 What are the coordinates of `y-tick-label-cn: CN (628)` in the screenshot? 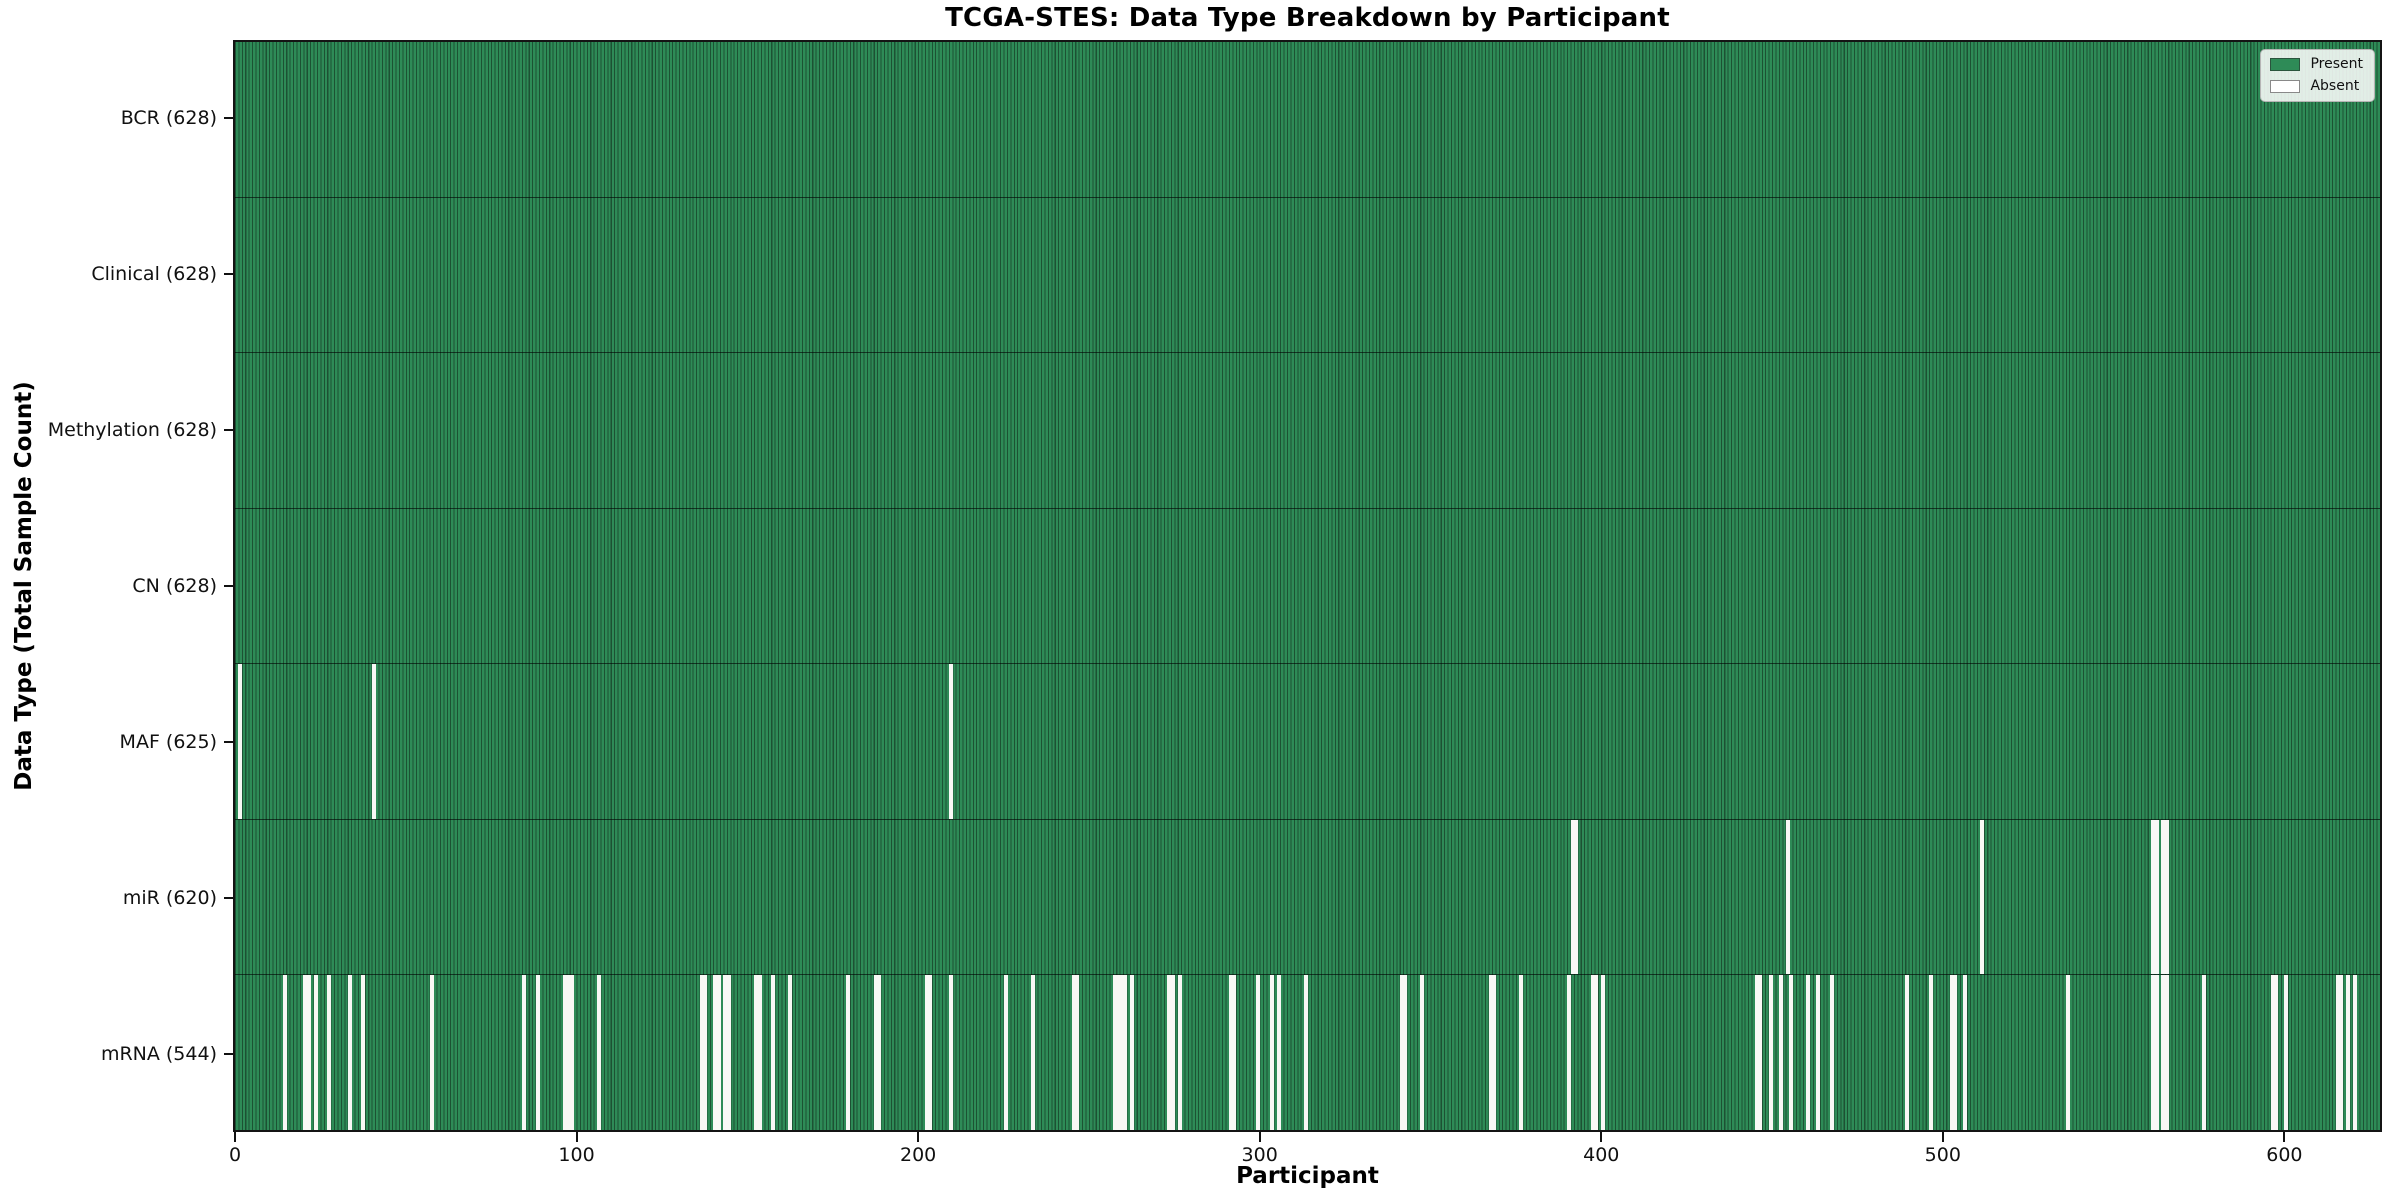 It's located at (174, 586).